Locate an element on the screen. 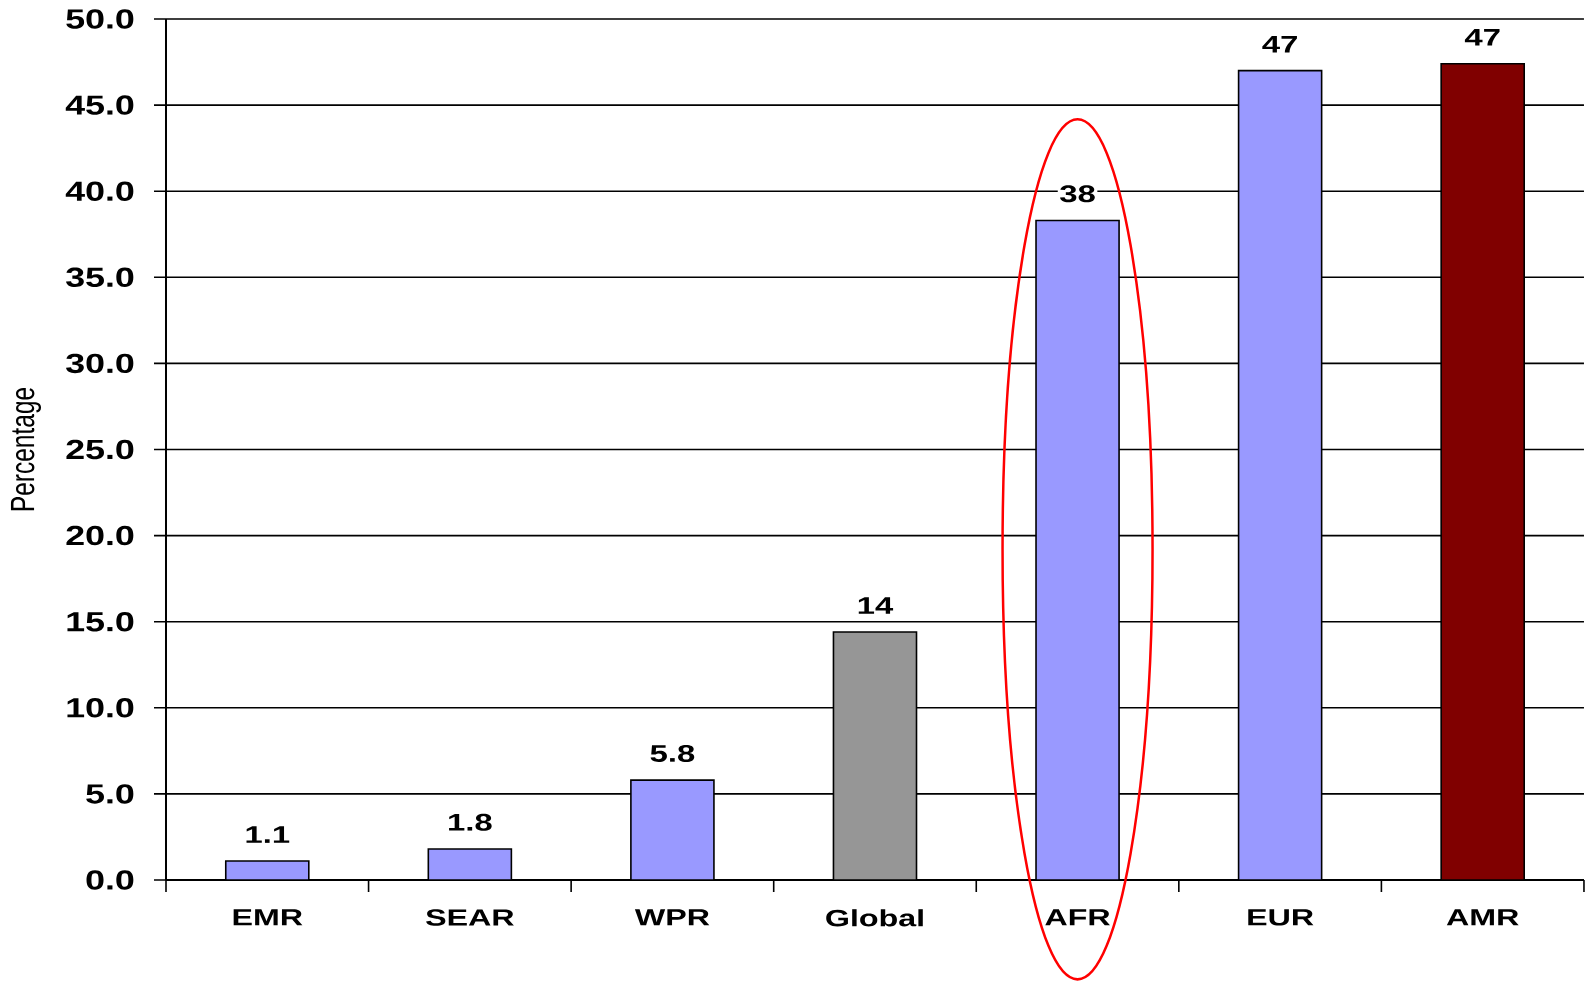 The width and height of the screenshot is (1586, 982). y-axis-title: Percentage is located at coordinates (26, 449).